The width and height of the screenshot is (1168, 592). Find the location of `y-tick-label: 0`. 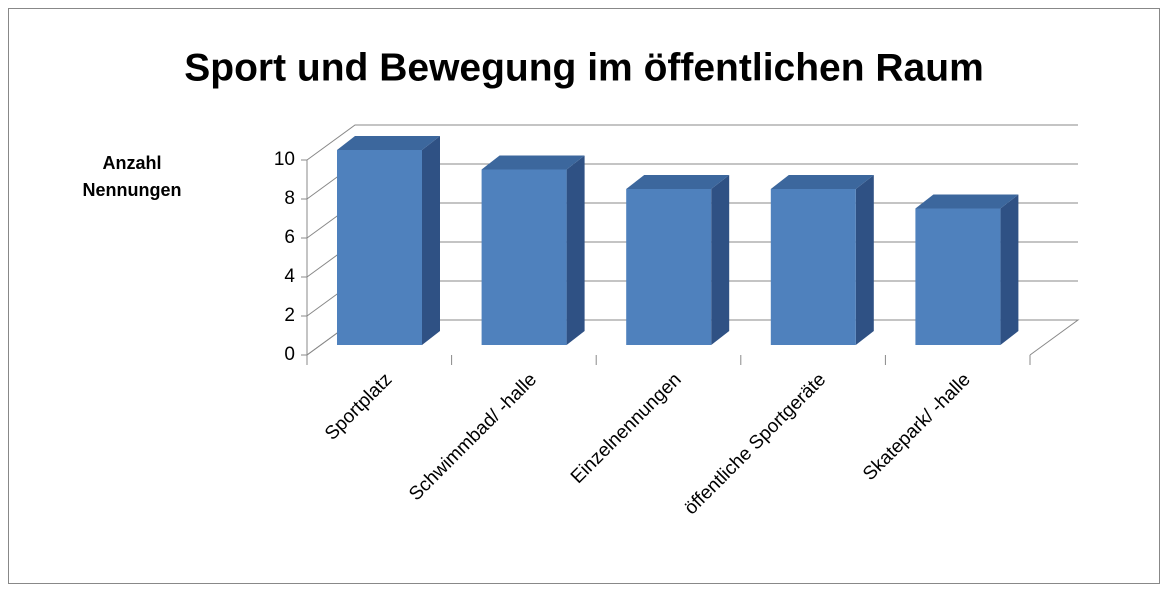

y-tick-label: 0 is located at coordinates (289, 354).